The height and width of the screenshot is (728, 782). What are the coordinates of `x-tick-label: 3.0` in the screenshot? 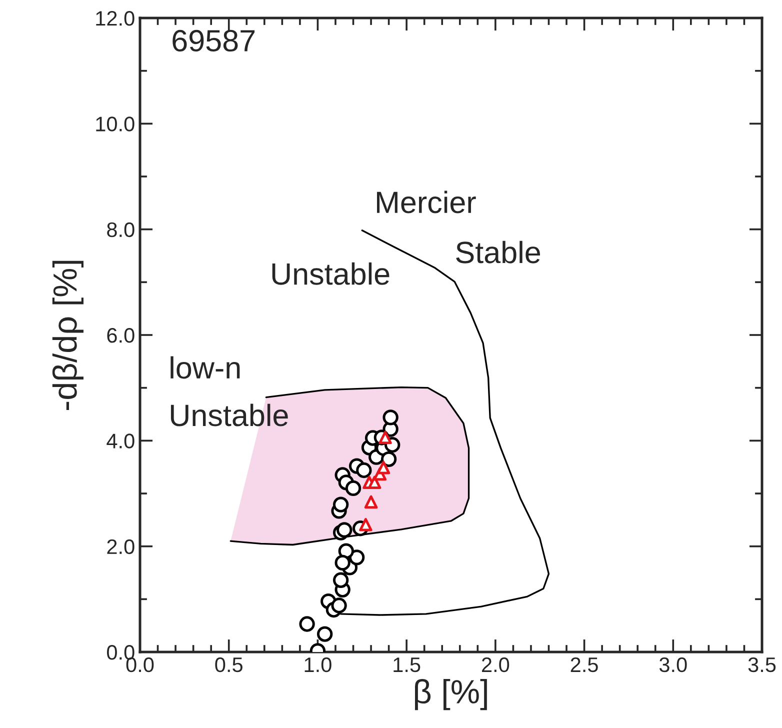 It's located at (673, 664).